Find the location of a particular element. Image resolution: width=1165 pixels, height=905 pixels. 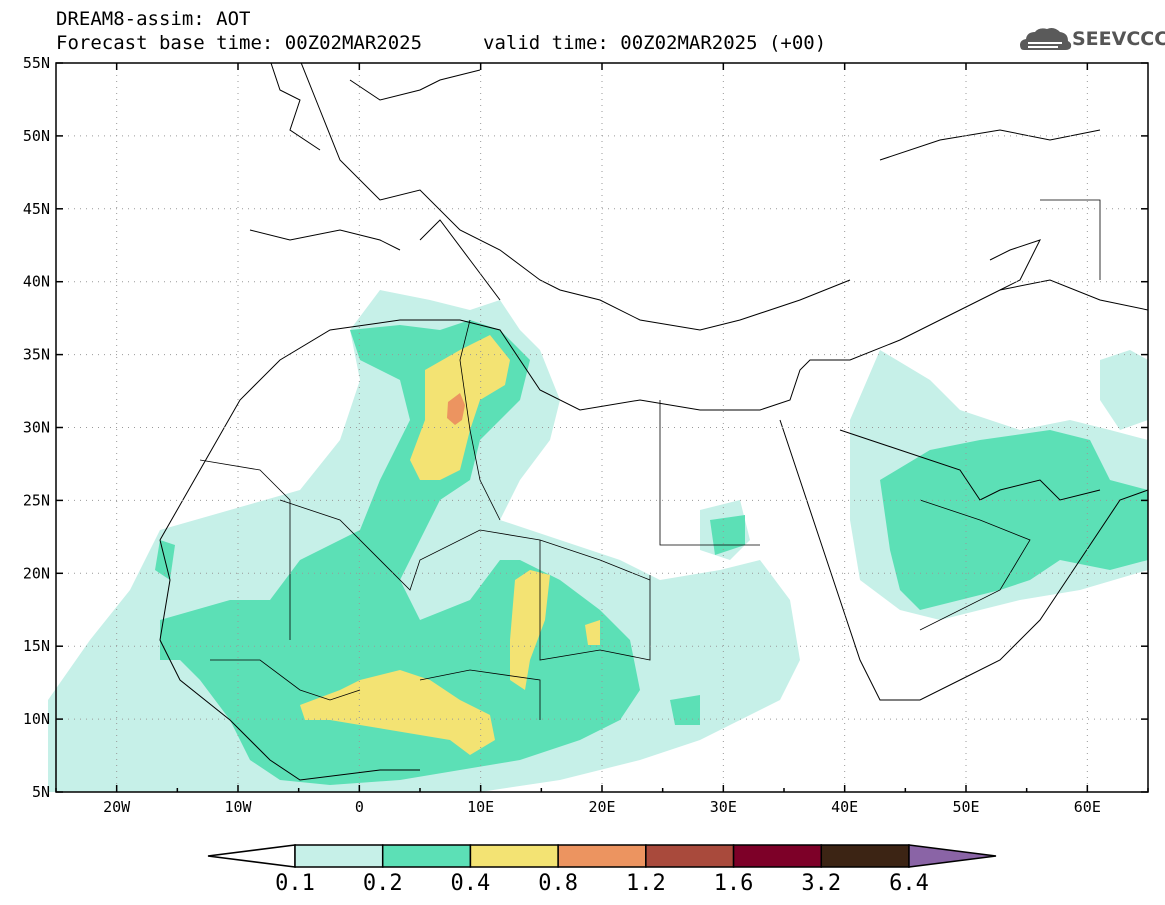

cloud-logo-icon is located at coordinates (1046, 39).